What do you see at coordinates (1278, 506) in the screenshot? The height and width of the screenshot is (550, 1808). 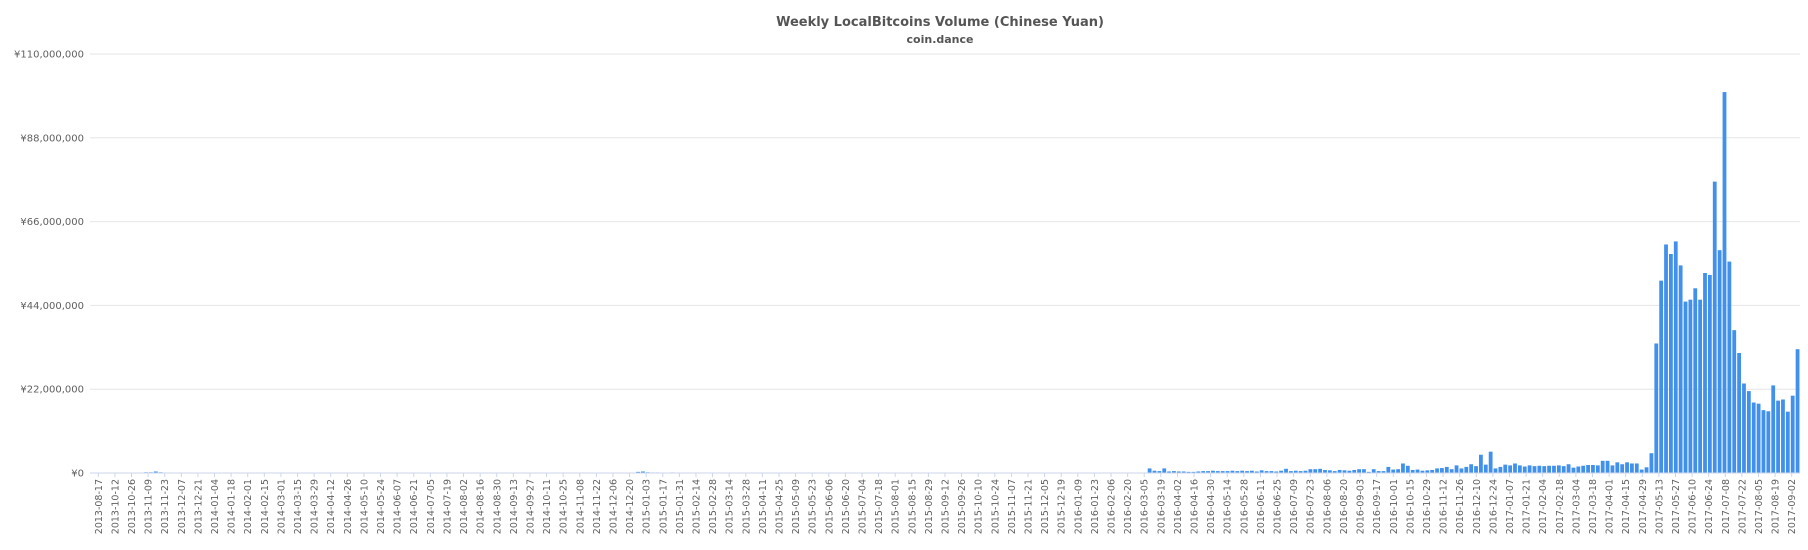 I see `x-tick-label: 2016-06-25` at bounding box center [1278, 506].